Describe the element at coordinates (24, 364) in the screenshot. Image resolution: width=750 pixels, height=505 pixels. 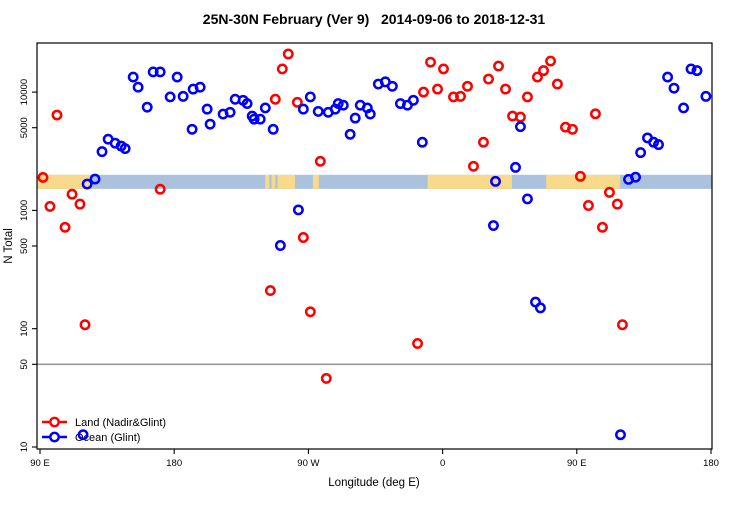
I see `y-tick-label: 50` at that location.